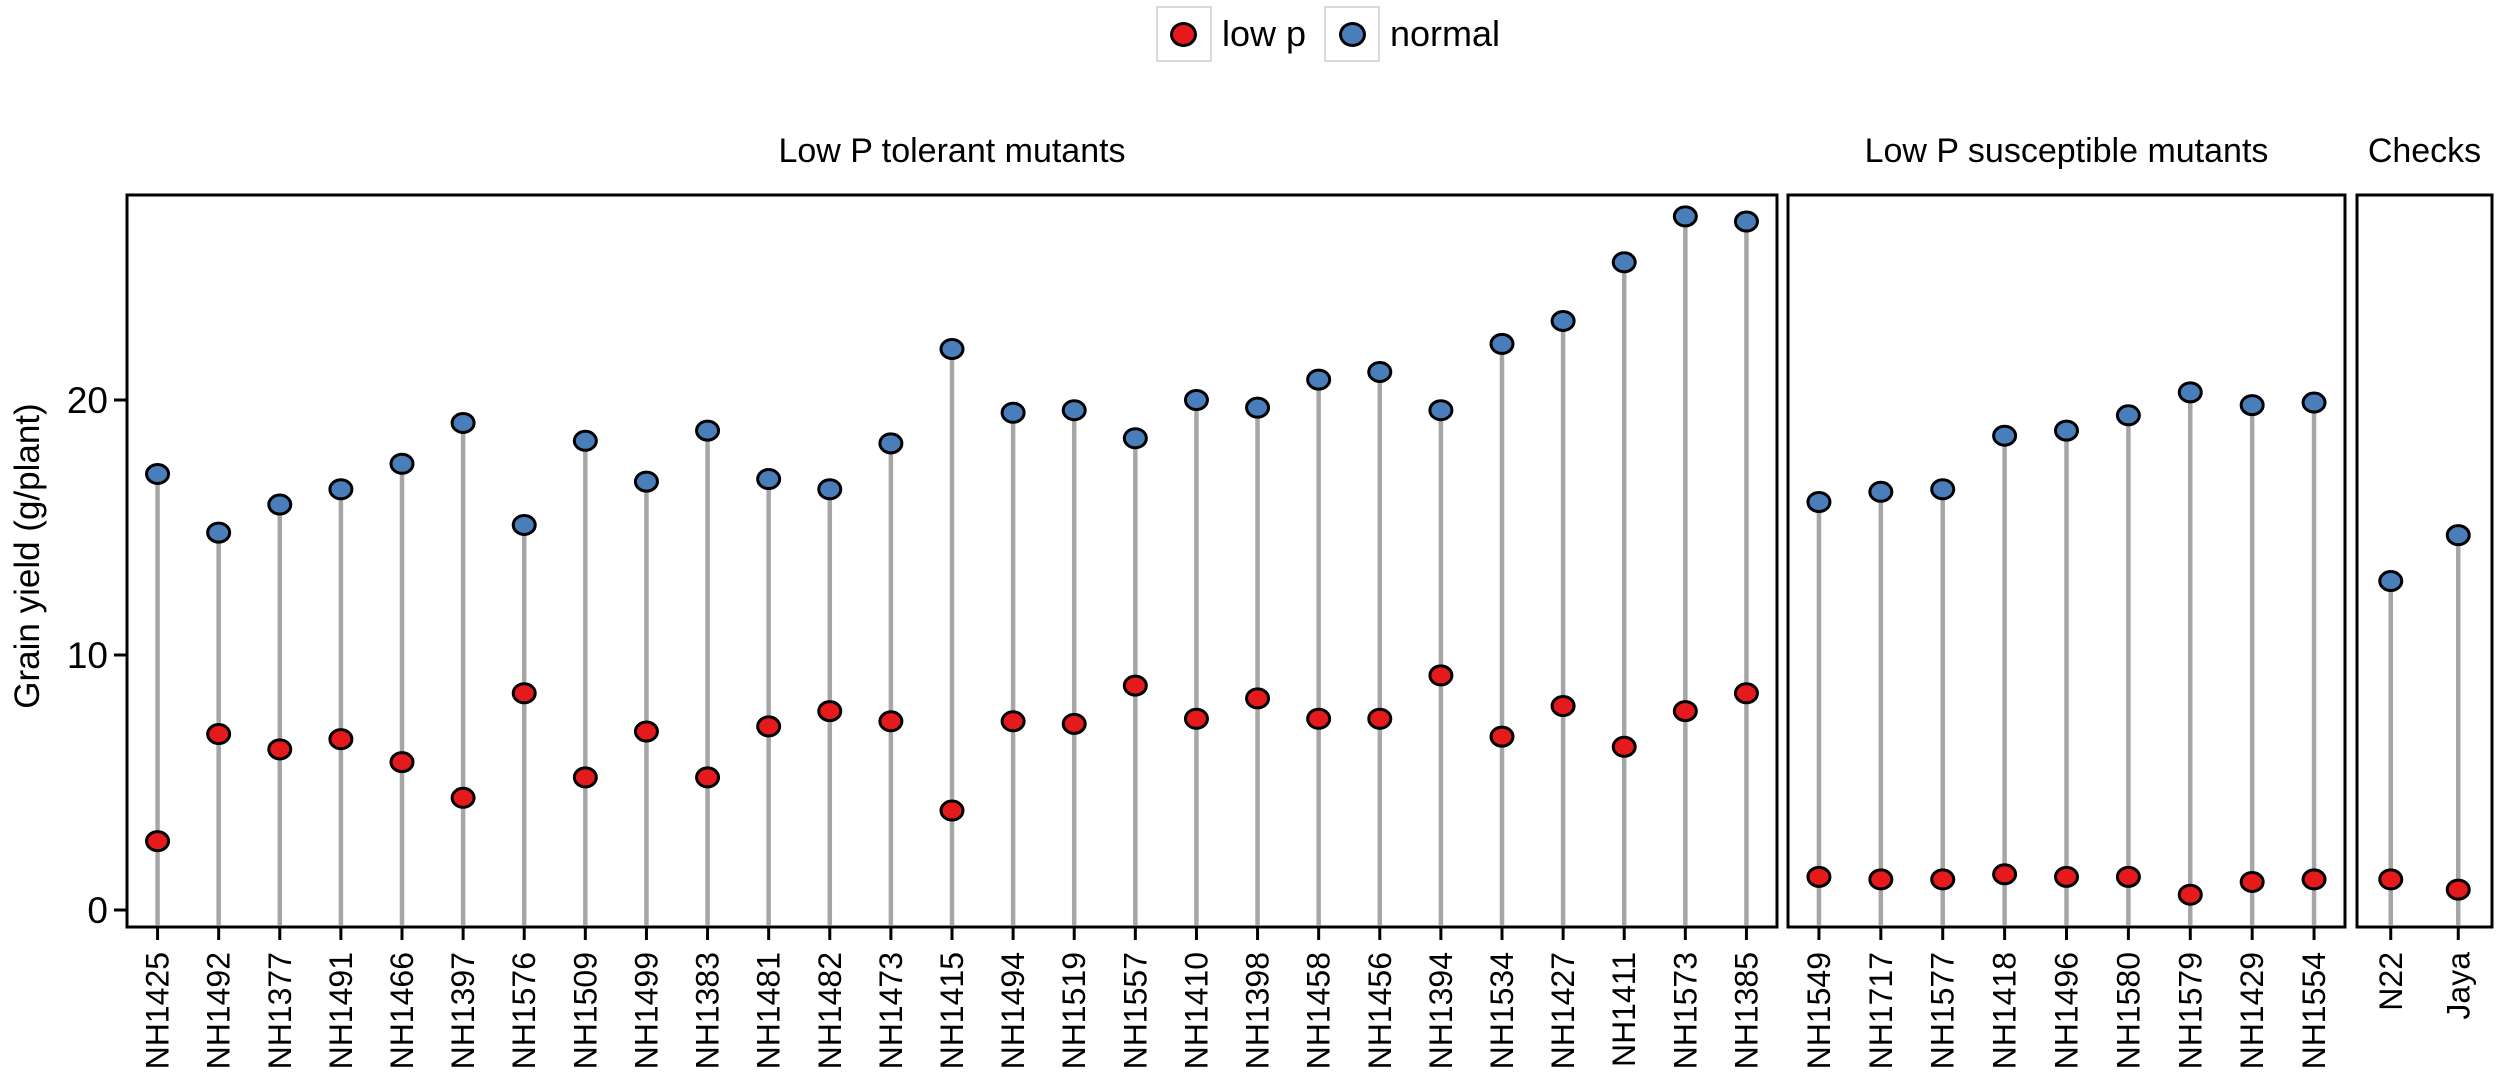 This screenshot has height=1091, width=2500. What do you see at coordinates (341, 1010) in the screenshot?
I see `x-axis-category-label: NH1491` at bounding box center [341, 1010].